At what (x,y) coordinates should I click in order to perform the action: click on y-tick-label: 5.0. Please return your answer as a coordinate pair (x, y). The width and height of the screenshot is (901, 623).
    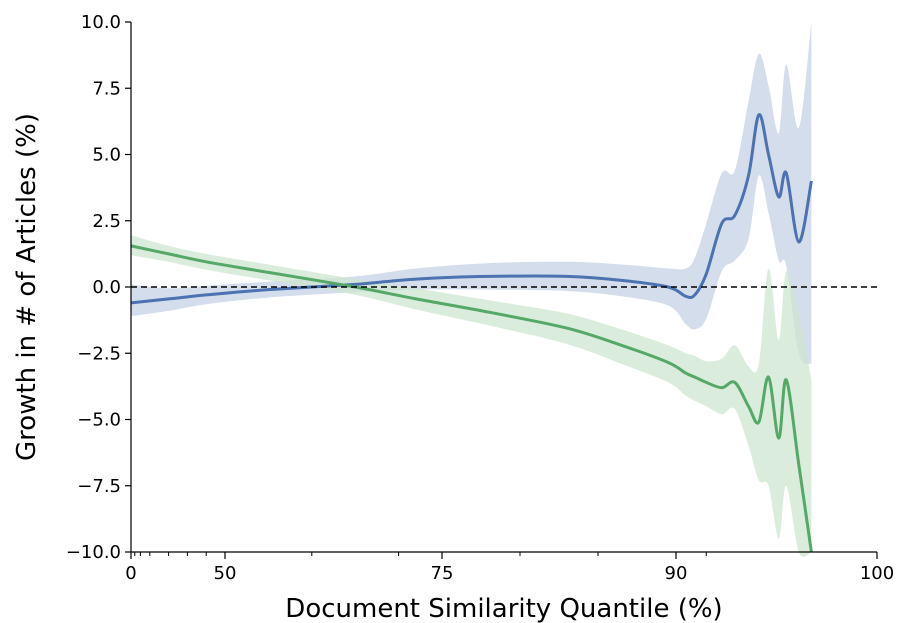
    Looking at the image, I should click on (106, 155).